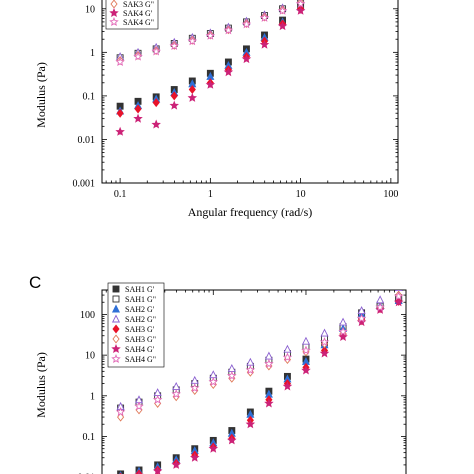 The width and height of the screenshot is (474, 474). What do you see at coordinates (84, 184) in the screenshot?
I see `y-tick-label: 0.001` at bounding box center [84, 184].